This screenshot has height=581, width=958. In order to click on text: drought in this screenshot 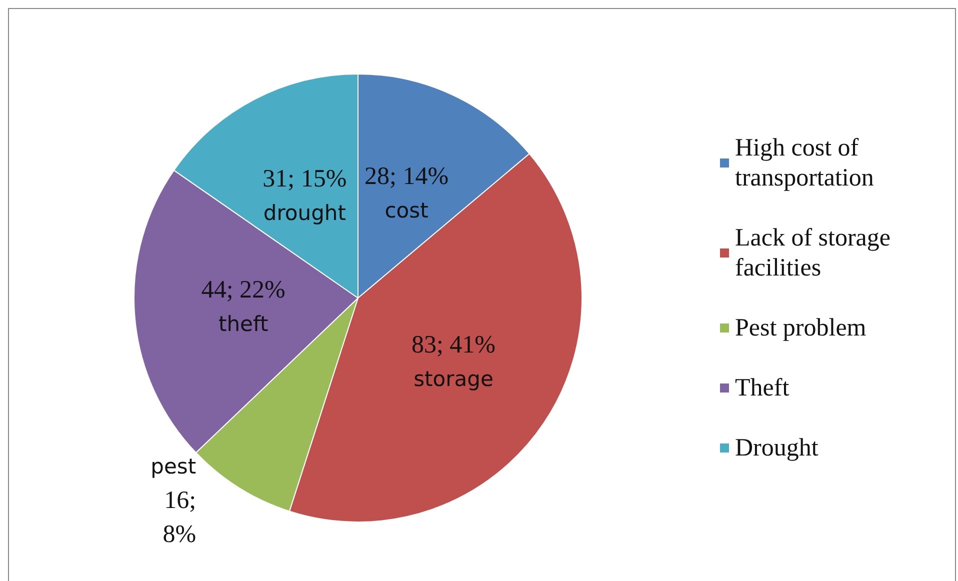, I will do `click(304, 213)`.